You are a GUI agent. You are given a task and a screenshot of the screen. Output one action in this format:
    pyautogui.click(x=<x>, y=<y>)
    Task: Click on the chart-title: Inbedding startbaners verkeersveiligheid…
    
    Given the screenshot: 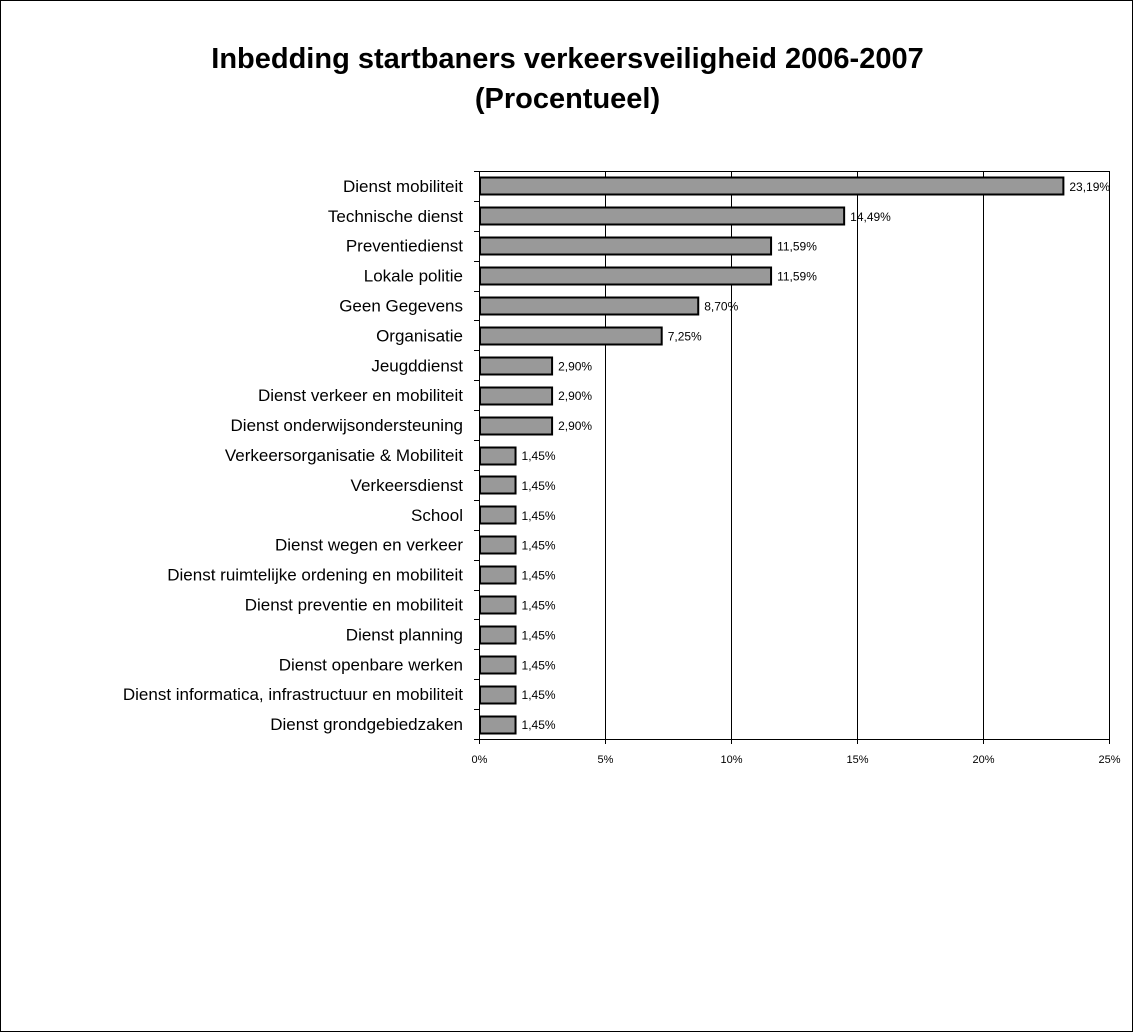 What is the action you would take?
    pyautogui.click(x=567, y=59)
    